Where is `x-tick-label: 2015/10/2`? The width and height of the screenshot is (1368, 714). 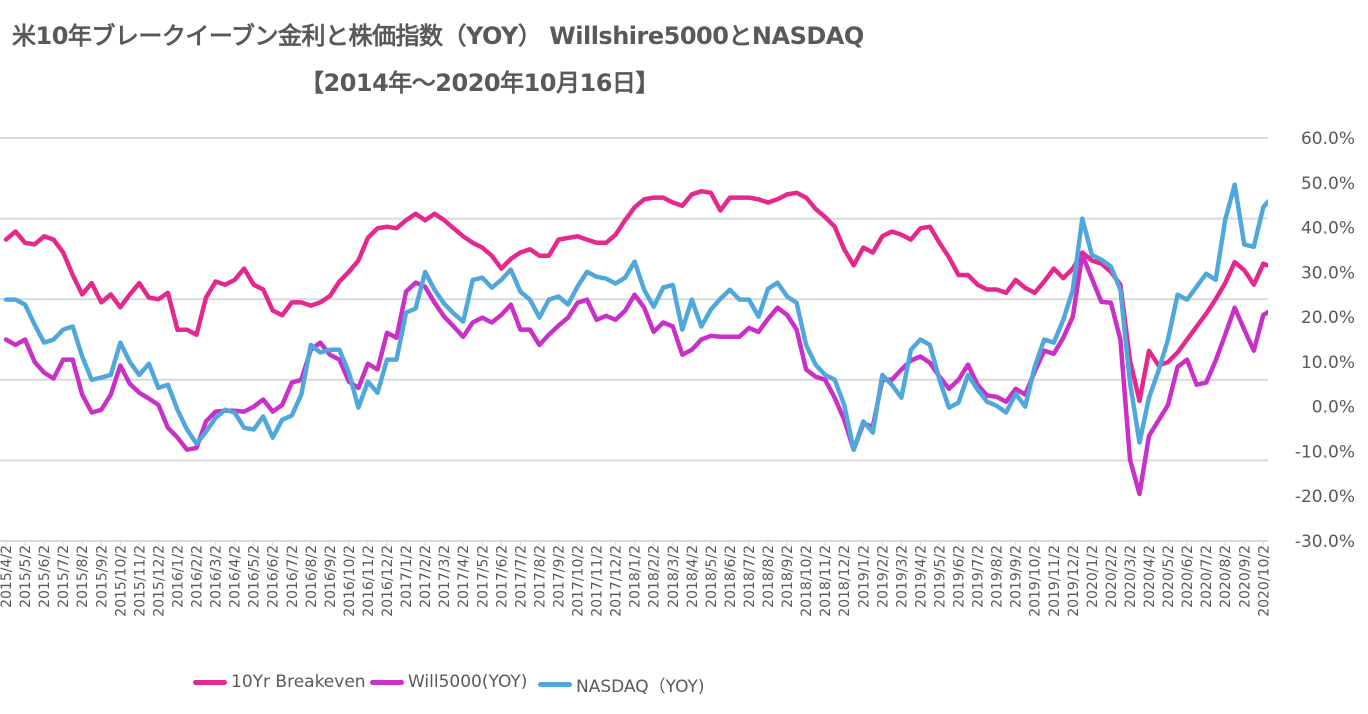 x-tick-label: 2015/10/2 is located at coordinates (121, 581).